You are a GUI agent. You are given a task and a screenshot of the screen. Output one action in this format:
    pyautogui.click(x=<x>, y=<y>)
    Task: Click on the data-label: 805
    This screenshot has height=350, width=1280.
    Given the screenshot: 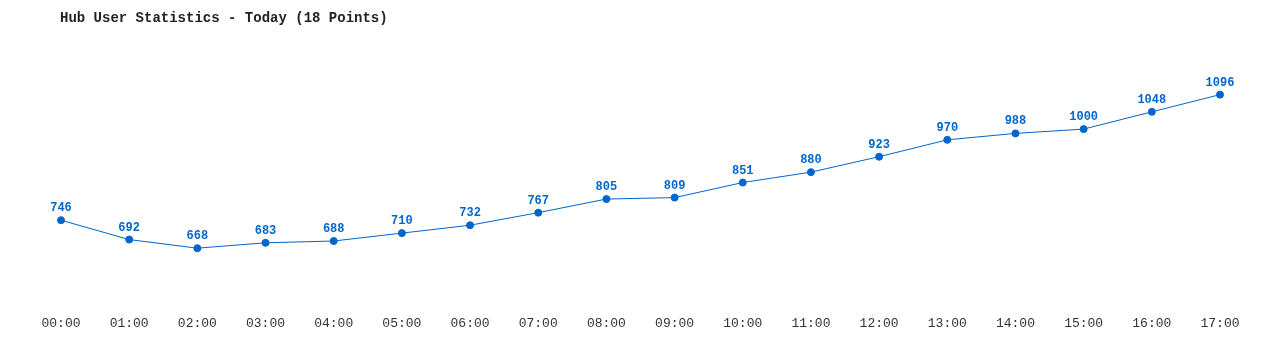 What is the action you would take?
    pyautogui.click(x=606, y=187)
    